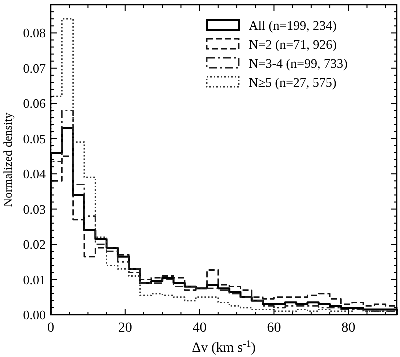  I want to click on x-tick-label: 20, so click(125, 328).